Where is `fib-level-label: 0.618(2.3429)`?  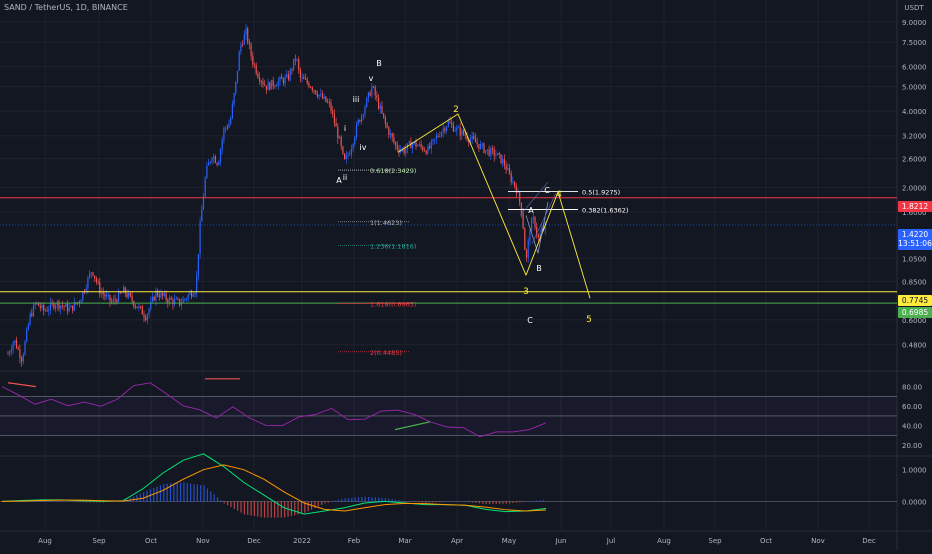 fib-level-label: 0.618(2.3429) is located at coordinates (393, 171).